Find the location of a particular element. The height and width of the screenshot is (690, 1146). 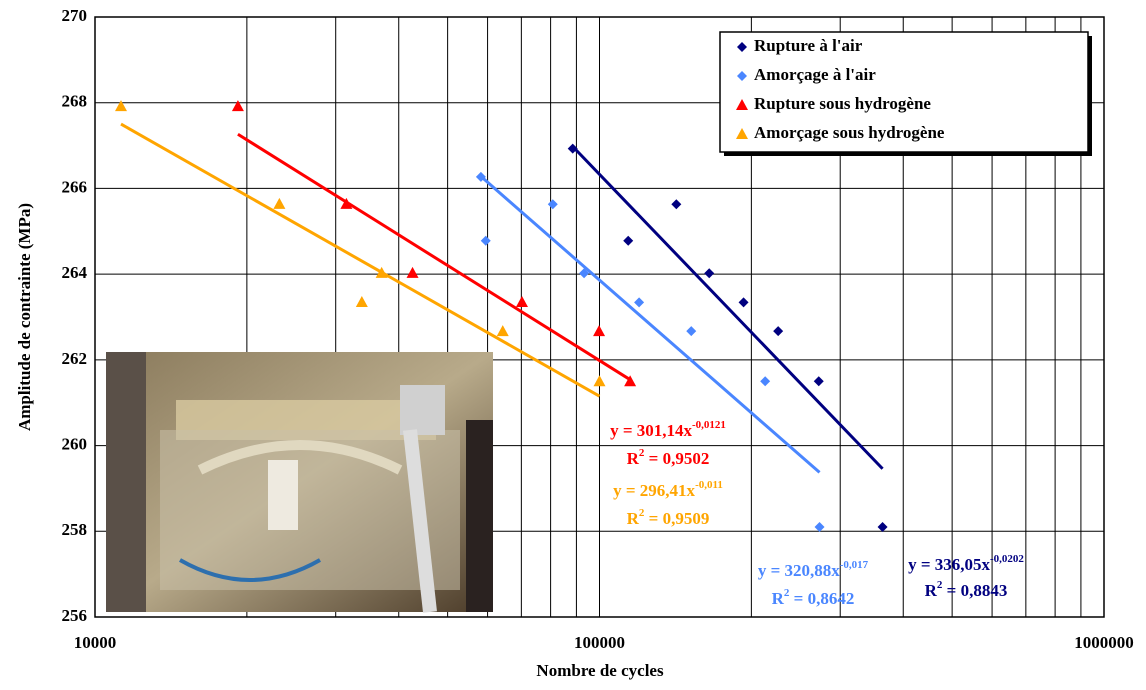

equation-exponent: -0,011 is located at coordinates (709, 485).